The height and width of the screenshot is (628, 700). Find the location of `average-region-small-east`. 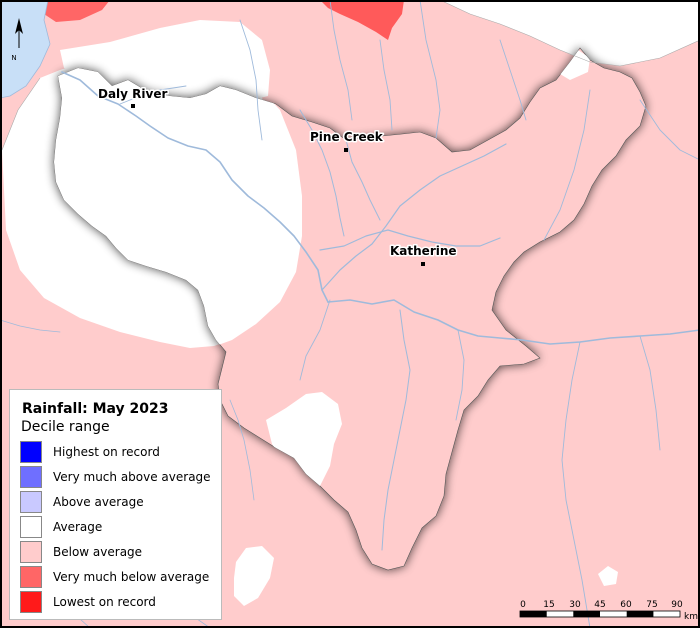

average-region-small-east is located at coordinates (608, 576).